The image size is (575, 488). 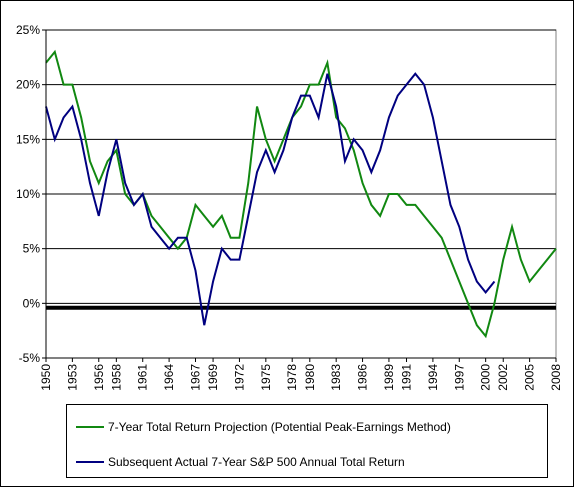 What do you see at coordinates (389, 377) in the screenshot?
I see `x-tick-label: 1989` at bounding box center [389, 377].